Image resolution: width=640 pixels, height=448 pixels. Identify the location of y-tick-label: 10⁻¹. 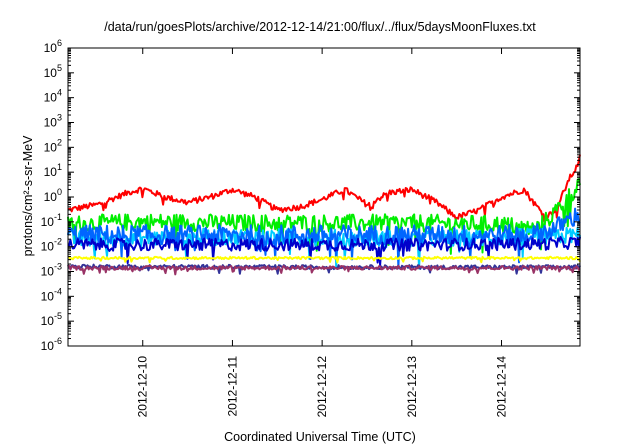
(51, 220).